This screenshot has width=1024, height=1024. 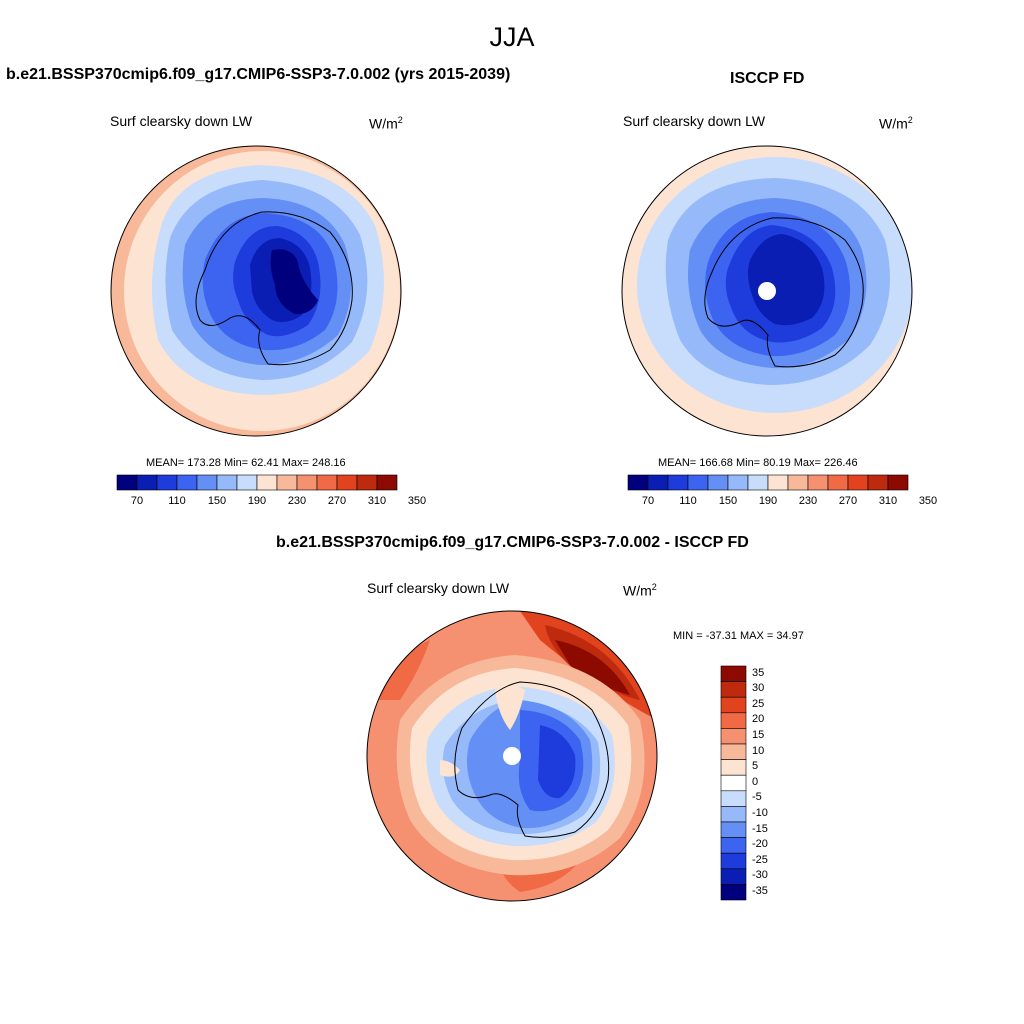 I want to click on colorbar-tick-label: -25, so click(x=760, y=859).